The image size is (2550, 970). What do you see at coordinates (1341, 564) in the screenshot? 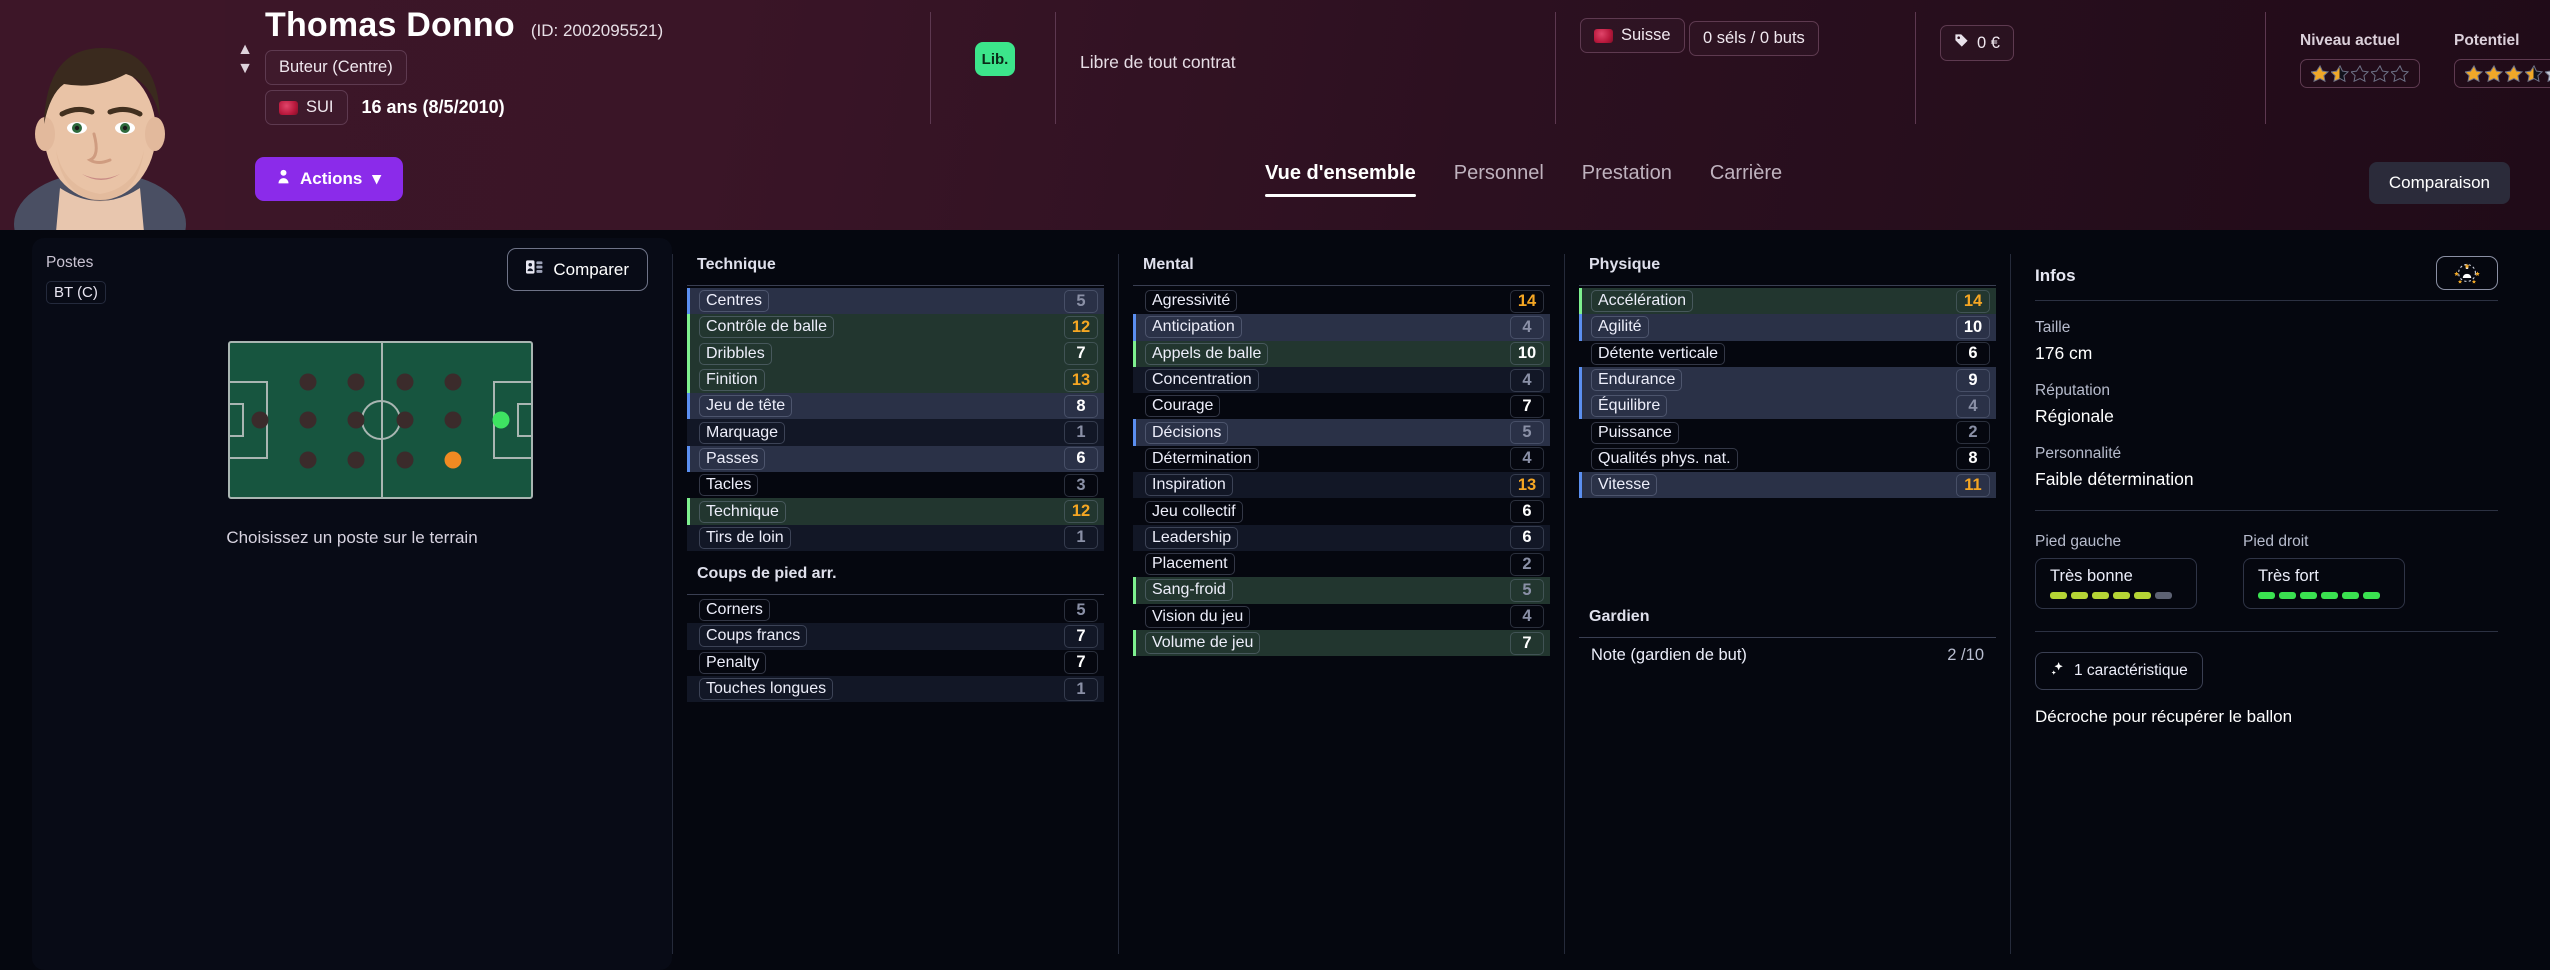
I see `attribute-row: Placement 2` at bounding box center [1341, 564].